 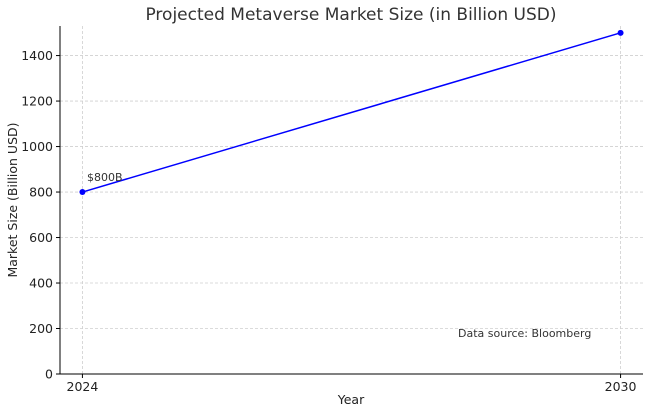 I want to click on x-tick-label: 2024, so click(x=83, y=386).